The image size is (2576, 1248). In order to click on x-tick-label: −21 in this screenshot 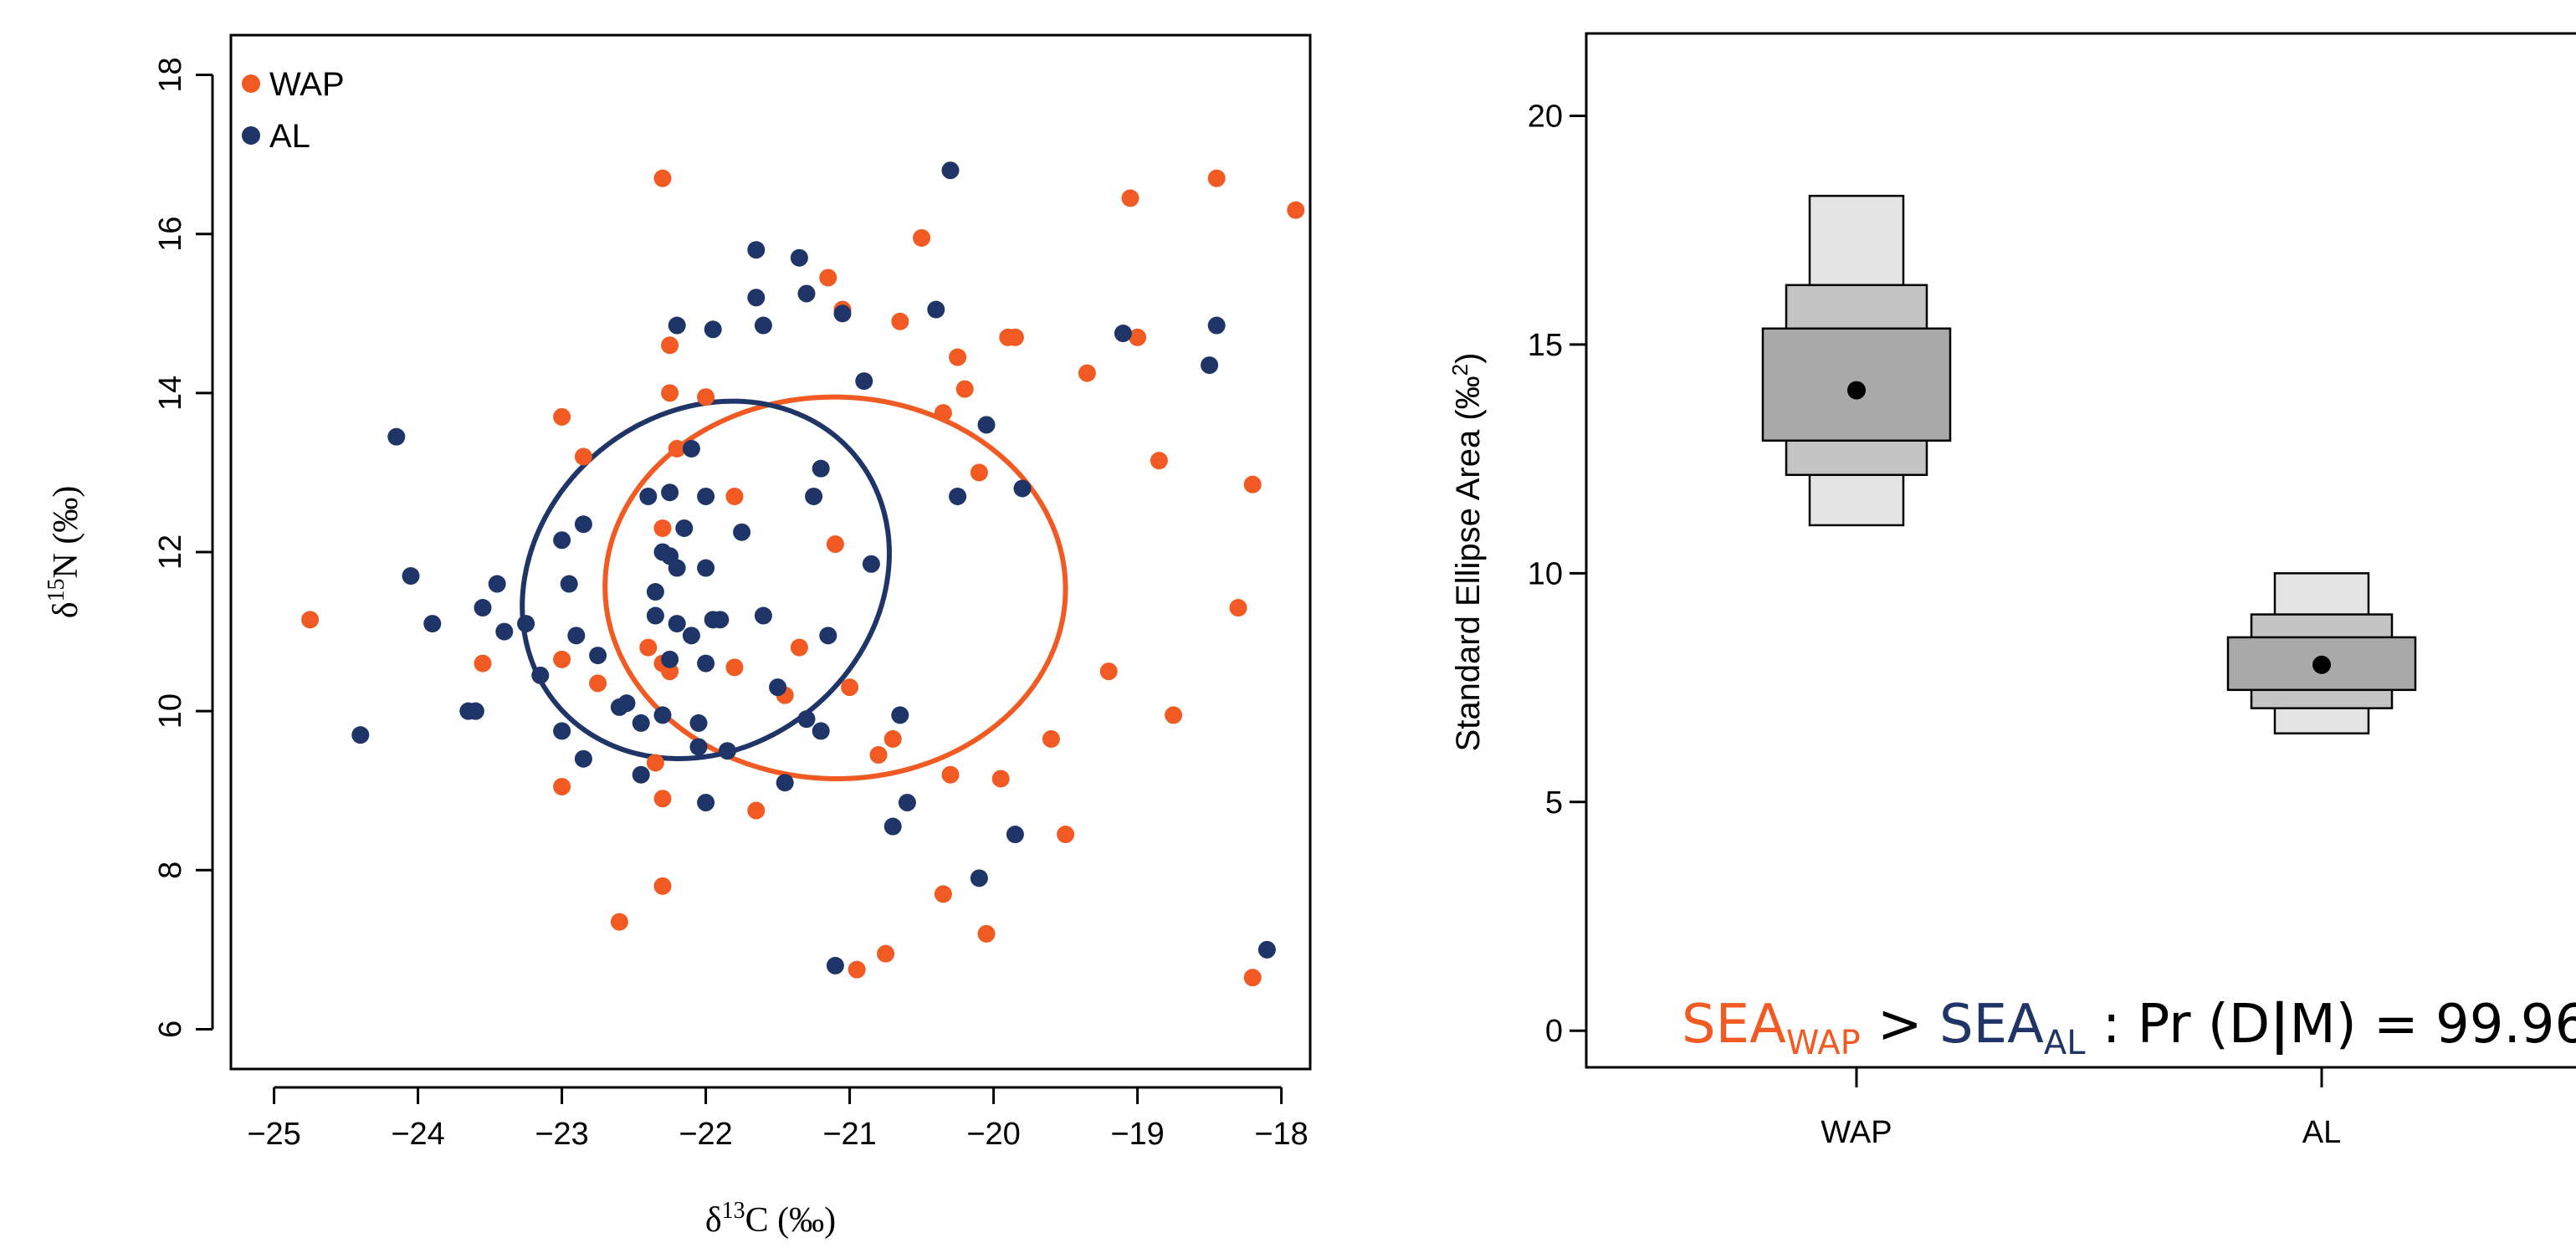, I will do `click(849, 1134)`.